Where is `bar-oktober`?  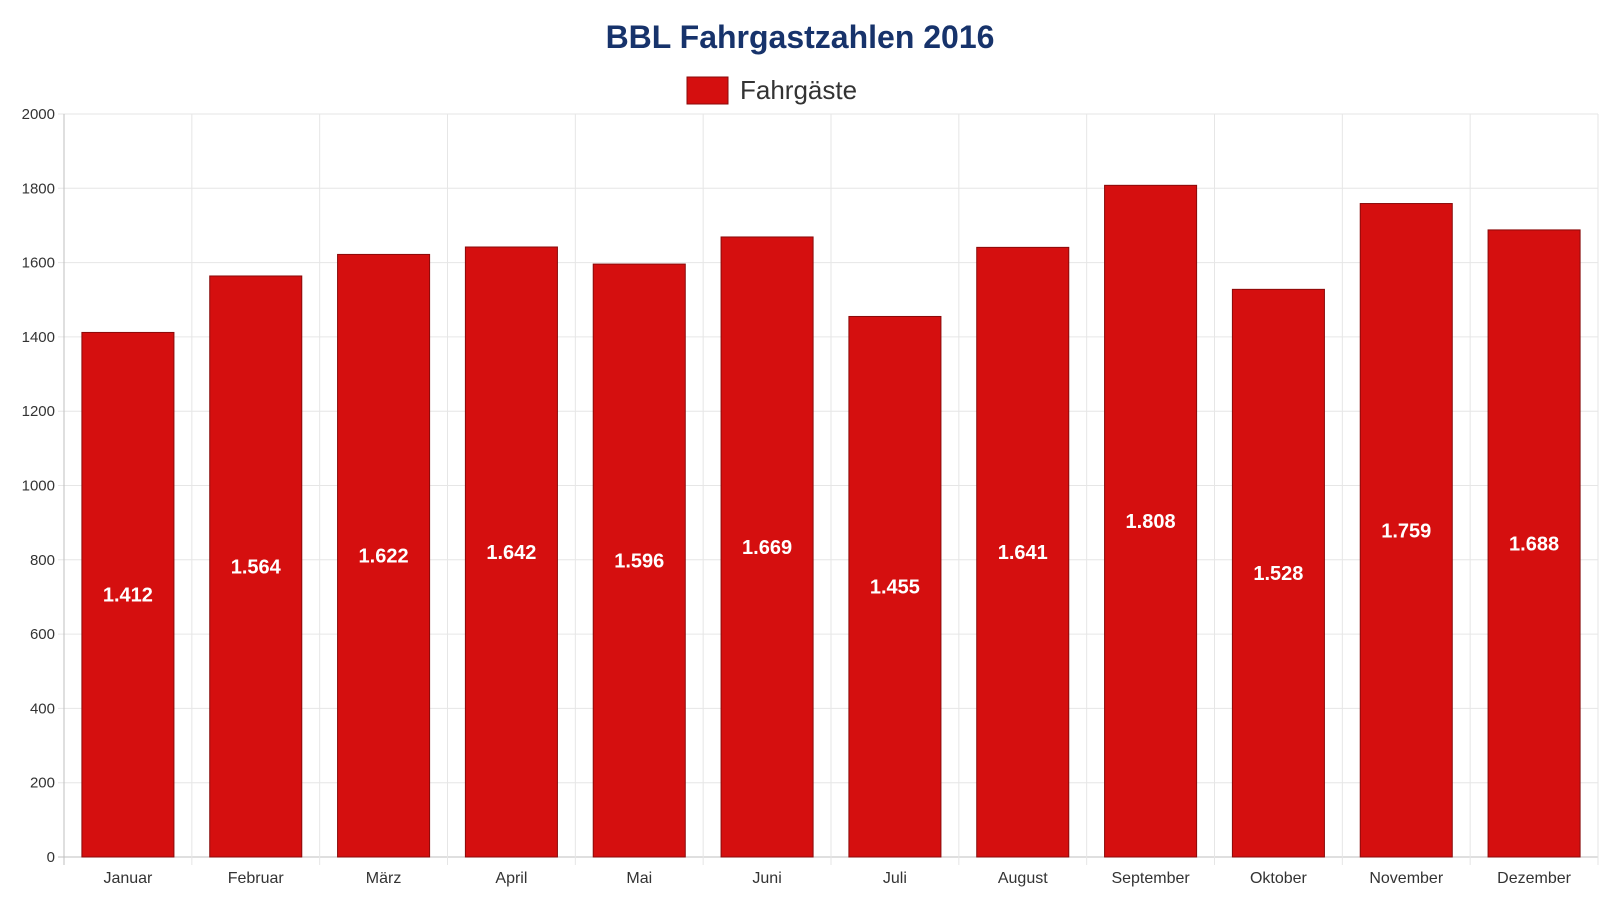 bar-oktober is located at coordinates (1278, 573).